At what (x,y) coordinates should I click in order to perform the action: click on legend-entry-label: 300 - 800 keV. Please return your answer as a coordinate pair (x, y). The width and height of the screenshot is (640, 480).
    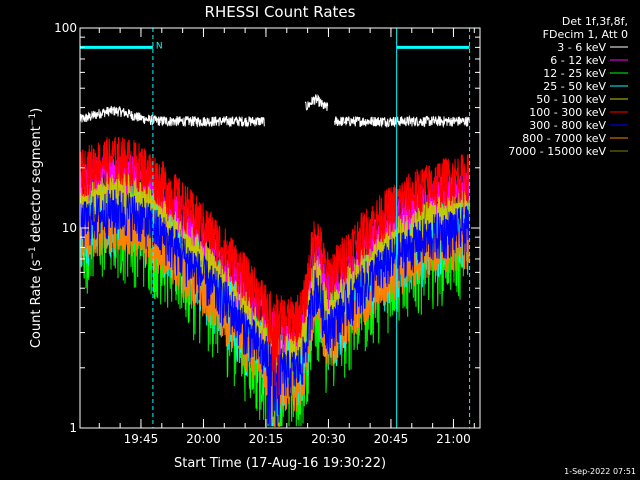
    Looking at the image, I should click on (567, 125).